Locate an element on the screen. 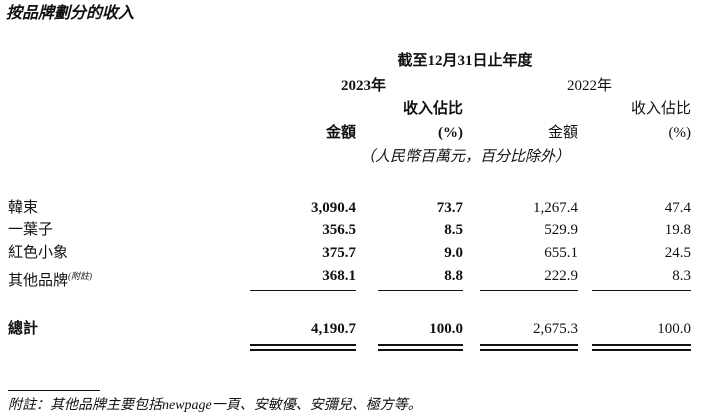 This screenshot has height=418, width=702. row-label: 一葉子 is located at coordinates (31, 230).